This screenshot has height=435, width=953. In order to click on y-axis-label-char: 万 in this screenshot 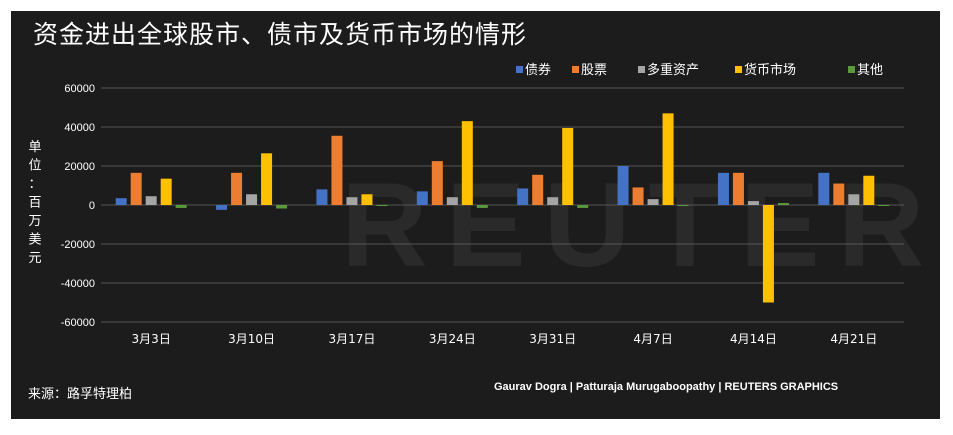, I will do `click(34, 221)`.